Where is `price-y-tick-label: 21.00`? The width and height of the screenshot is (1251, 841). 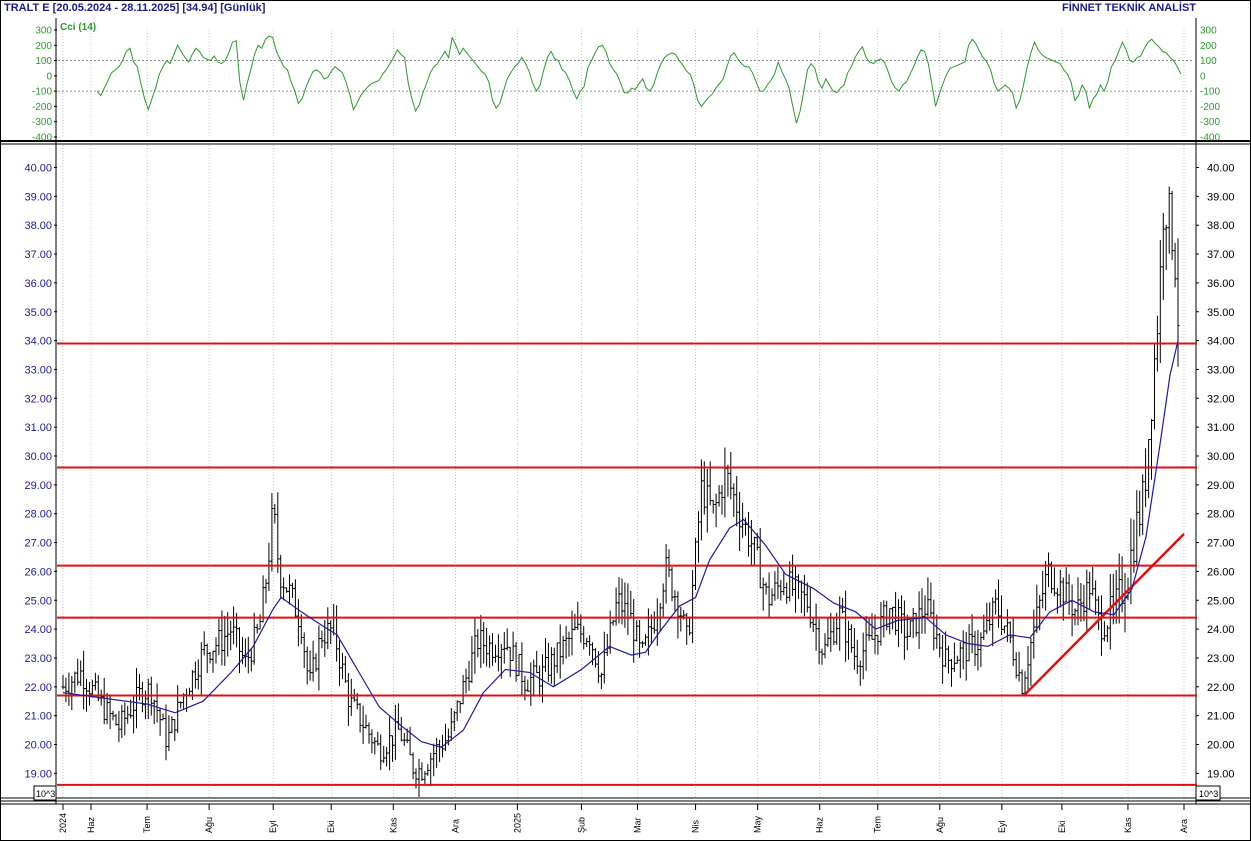 price-y-tick-label: 21.00 is located at coordinates (38, 717).